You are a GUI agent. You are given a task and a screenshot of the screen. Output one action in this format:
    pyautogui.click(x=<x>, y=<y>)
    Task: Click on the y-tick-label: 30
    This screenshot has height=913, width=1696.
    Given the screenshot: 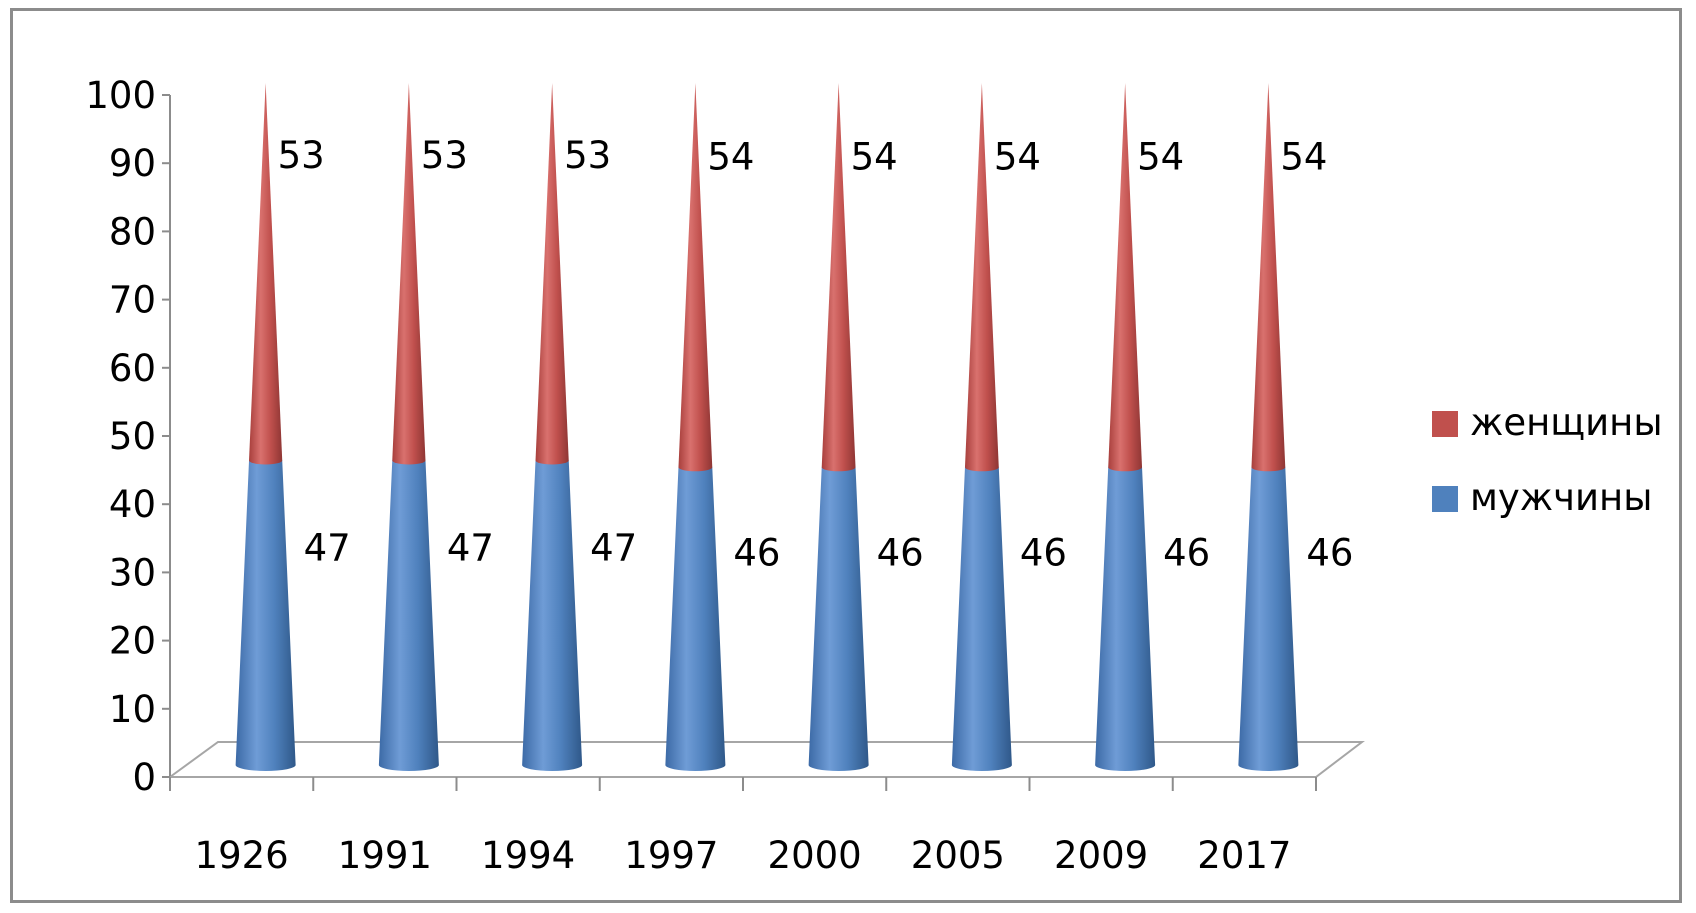 What is the action you would take?
    pyautogui.click(x=132, y=572)
    